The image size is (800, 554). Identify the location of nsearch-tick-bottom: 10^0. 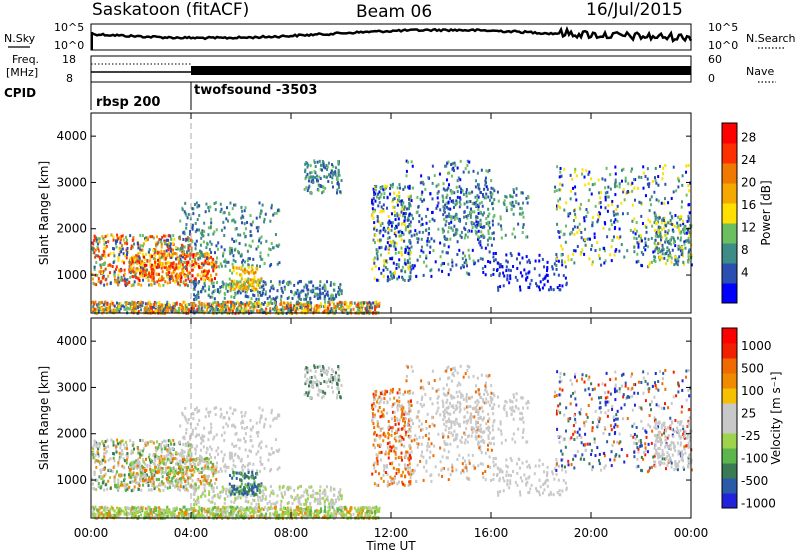
(723, 45).